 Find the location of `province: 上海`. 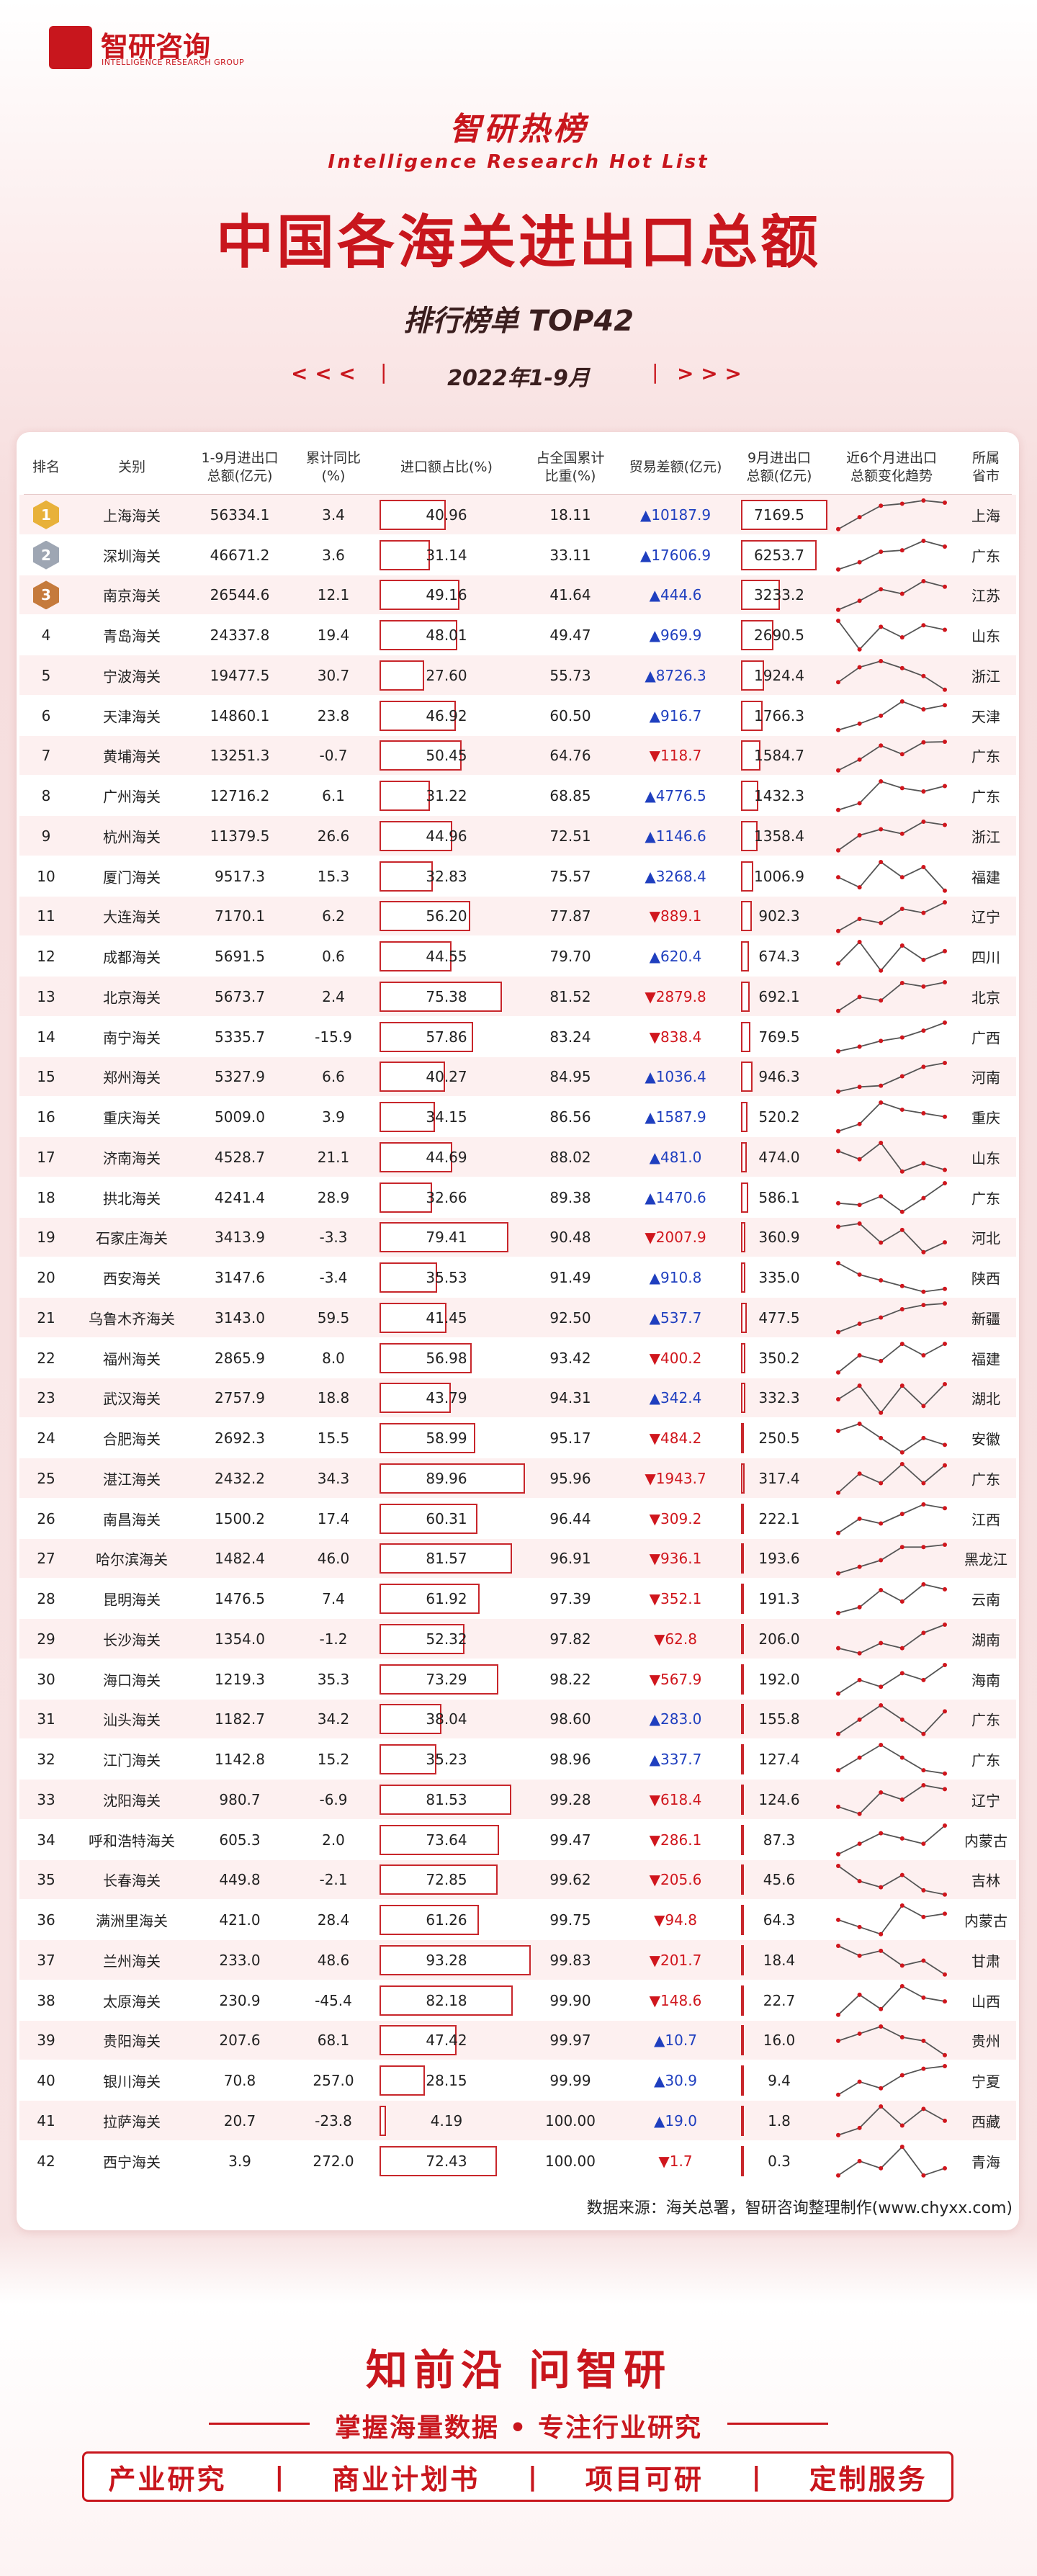

province: 上海 is located at coordinates (986, 516).